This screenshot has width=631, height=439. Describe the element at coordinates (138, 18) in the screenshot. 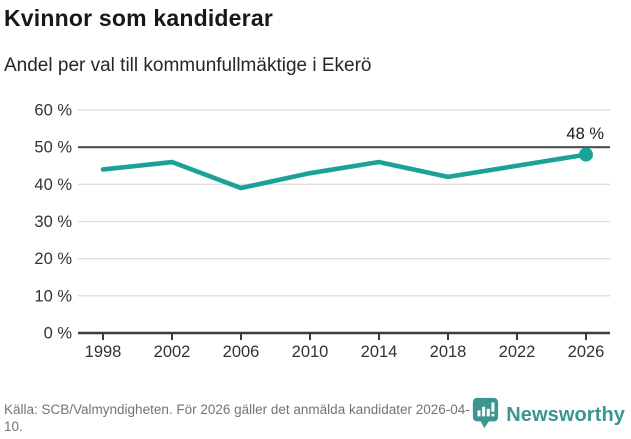

I see `page-title: Kvinnor som kandiderar` at that location.